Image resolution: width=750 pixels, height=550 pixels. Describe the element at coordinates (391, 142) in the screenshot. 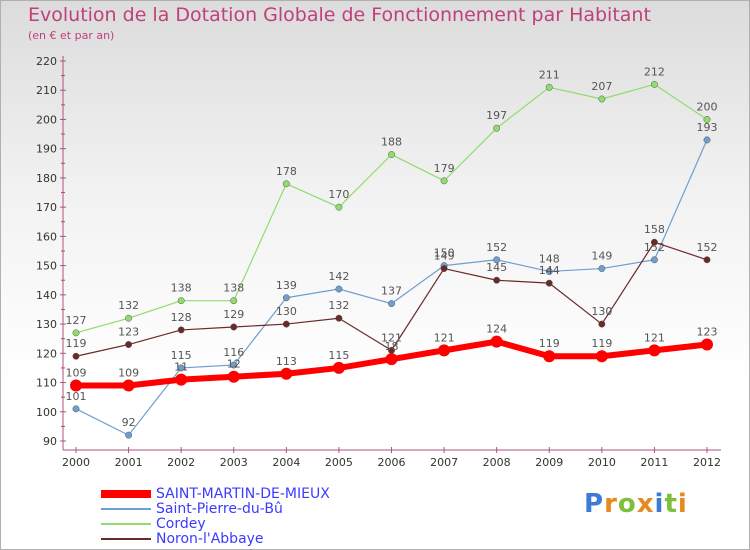

I see `data-label-cordey: 188` at that location.